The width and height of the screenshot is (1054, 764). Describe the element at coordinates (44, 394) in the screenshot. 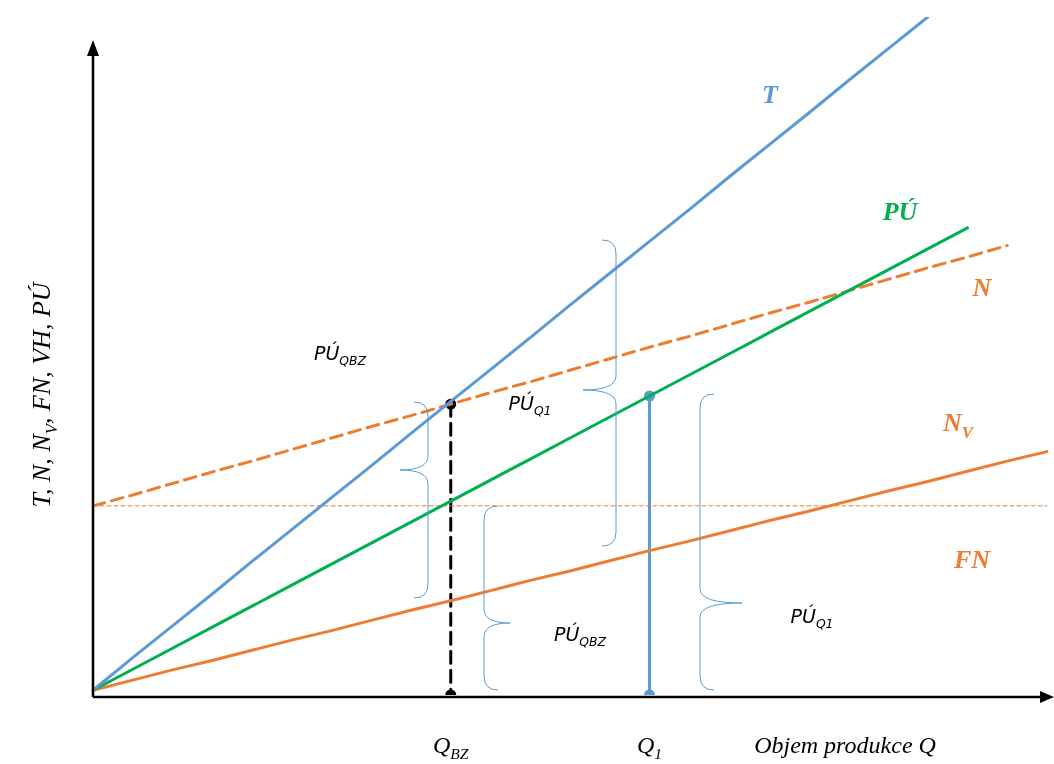

I see `y-axis-title: T, N, NV, FN, VH, PÚ` at that location.